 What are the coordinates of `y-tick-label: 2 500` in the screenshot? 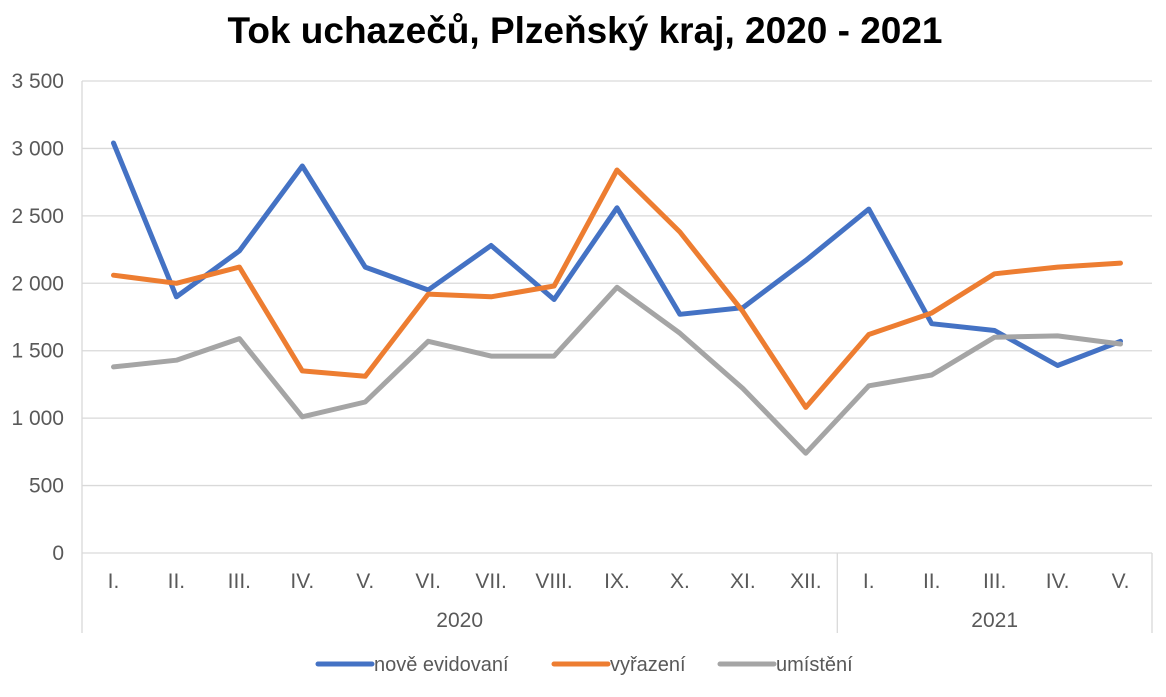 It's located at (37, 216).